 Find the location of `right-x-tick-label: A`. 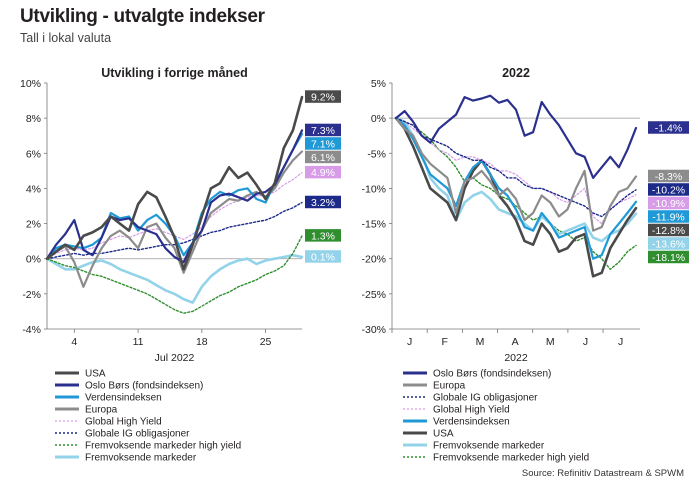

right-x-tick-label: A is located at coordinates (515, 342).